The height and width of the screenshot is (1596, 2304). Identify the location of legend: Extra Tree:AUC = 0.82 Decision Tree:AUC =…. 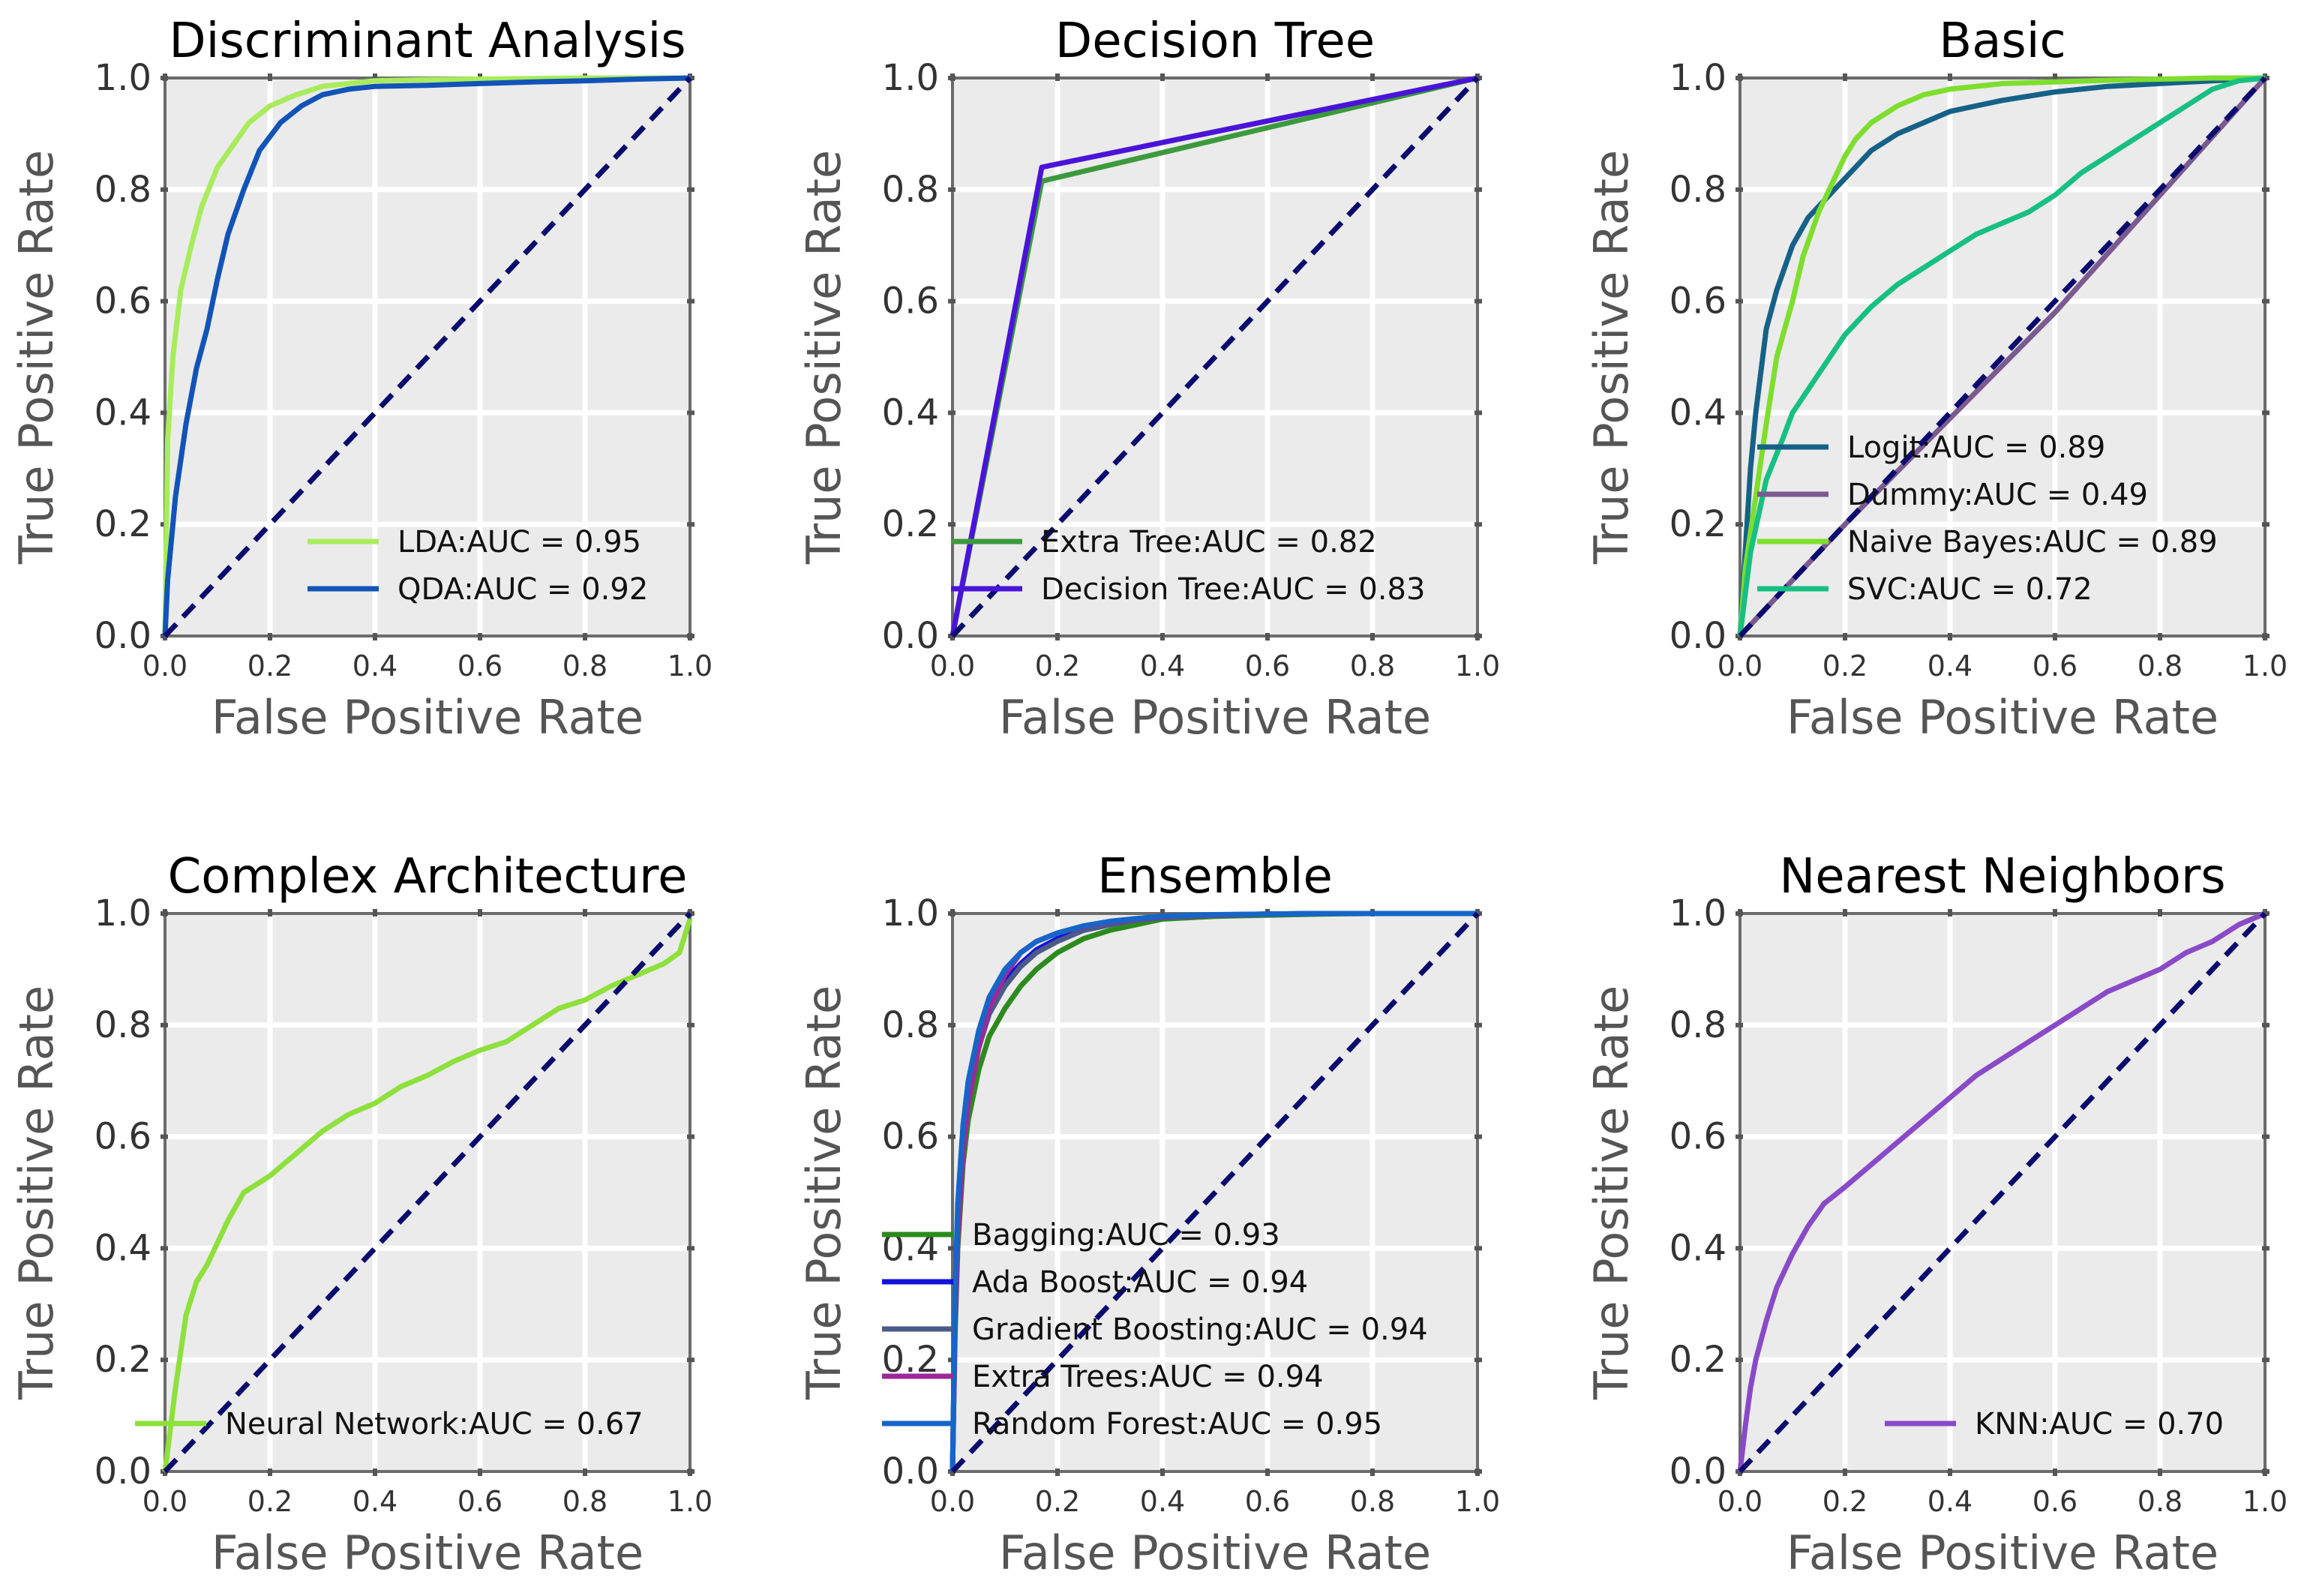
(1188, 566).